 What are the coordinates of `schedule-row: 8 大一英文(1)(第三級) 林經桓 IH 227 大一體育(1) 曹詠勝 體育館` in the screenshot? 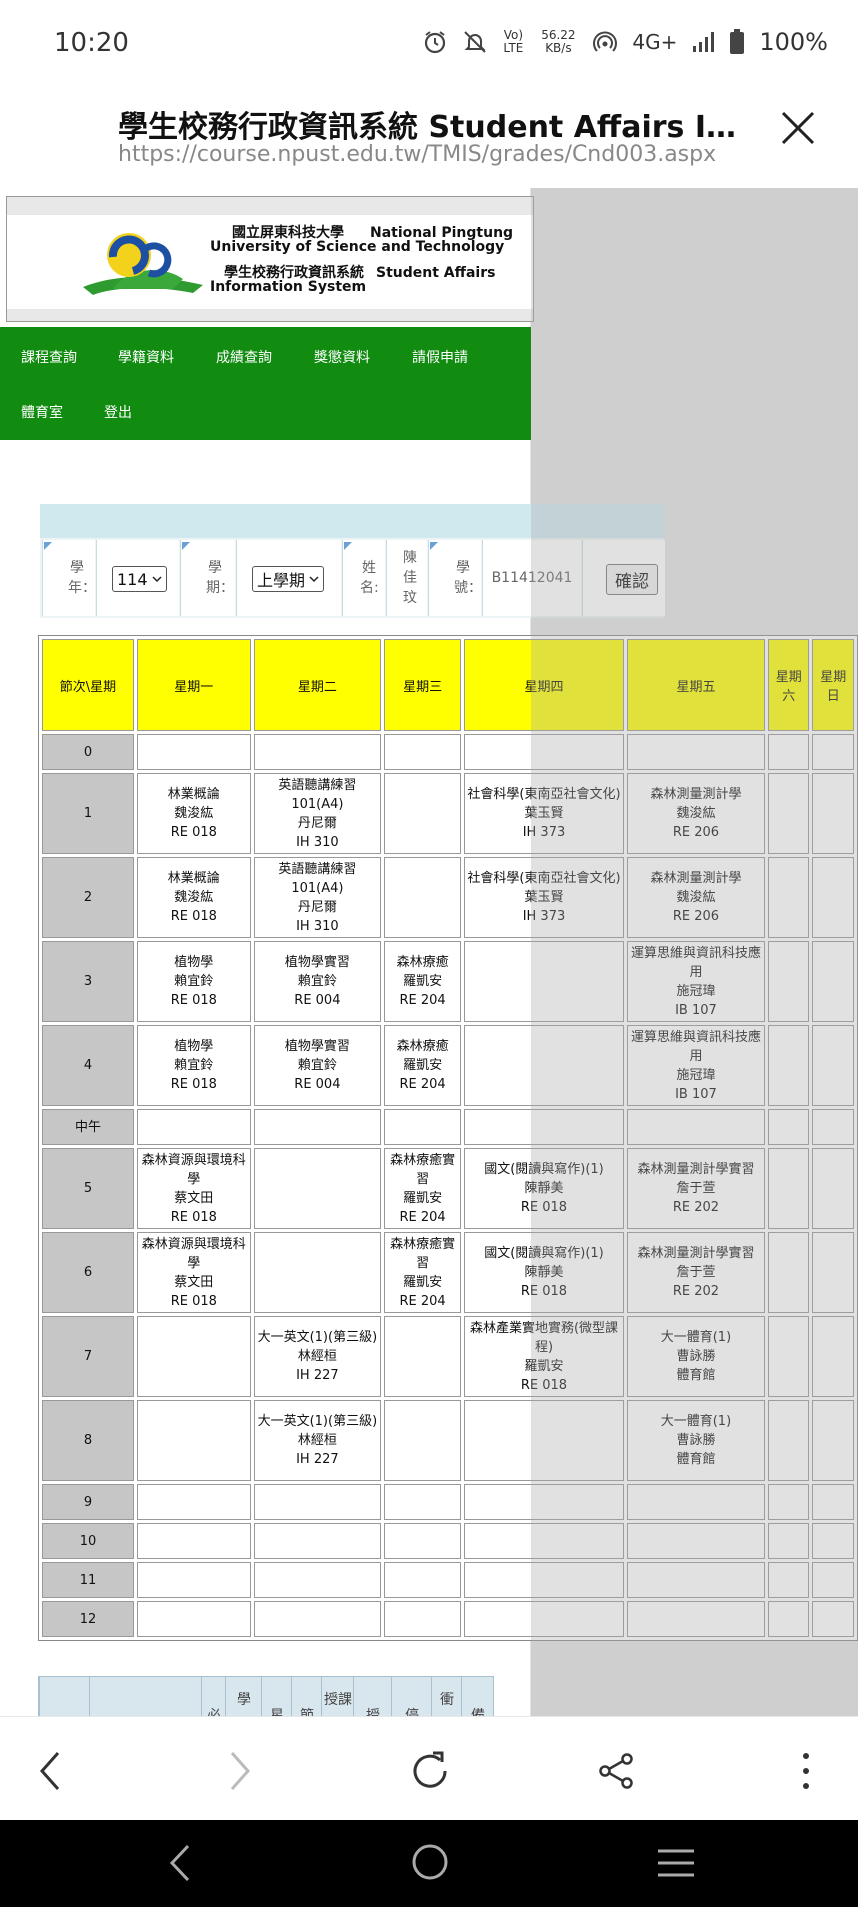 It's located at (448, 1440).